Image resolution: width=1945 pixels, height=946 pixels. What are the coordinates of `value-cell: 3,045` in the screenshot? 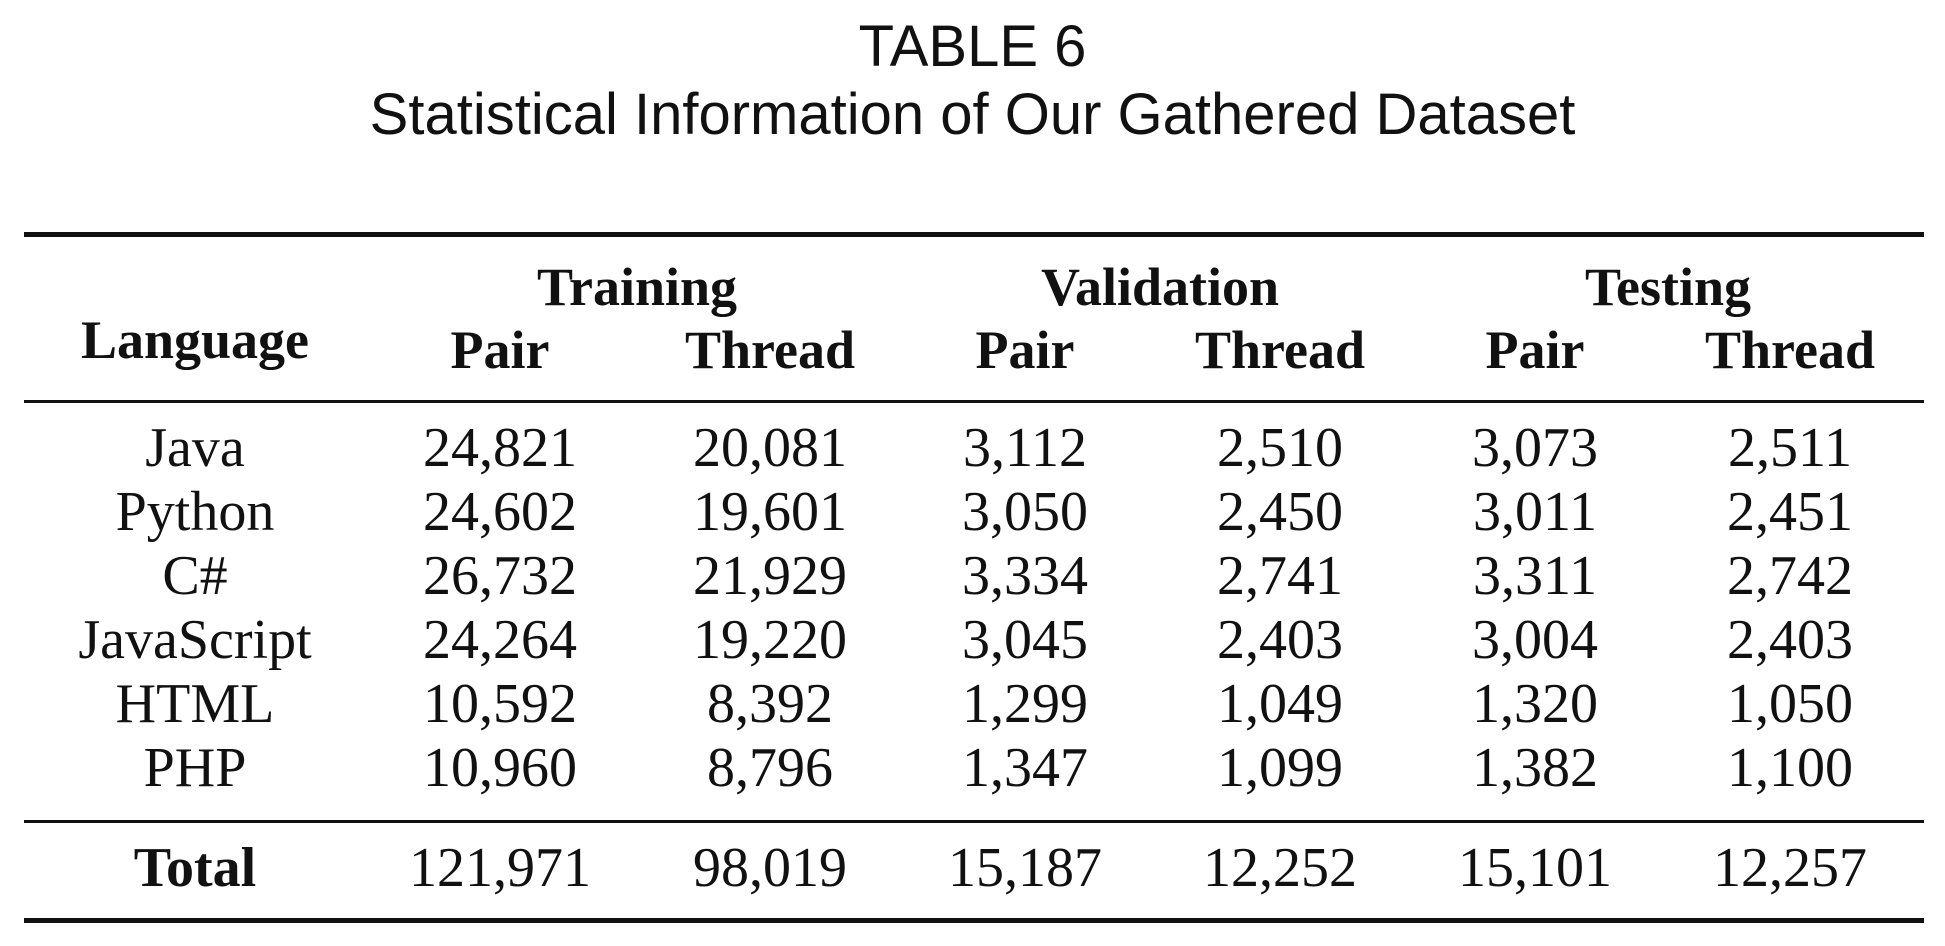 It's located at (1025, 640).